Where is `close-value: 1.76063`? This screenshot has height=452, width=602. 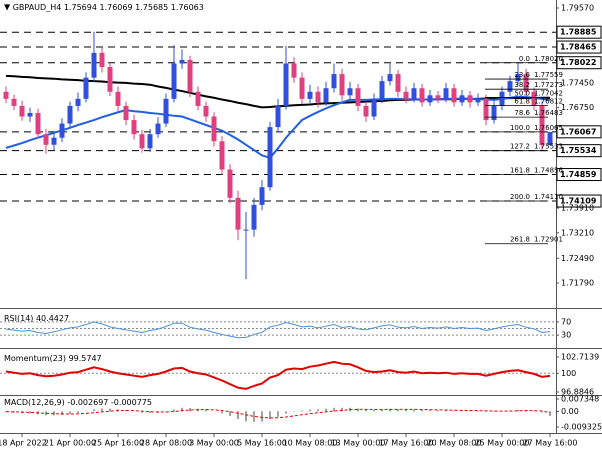
close-value: 1.76063 is located at coordinates (187, 7).